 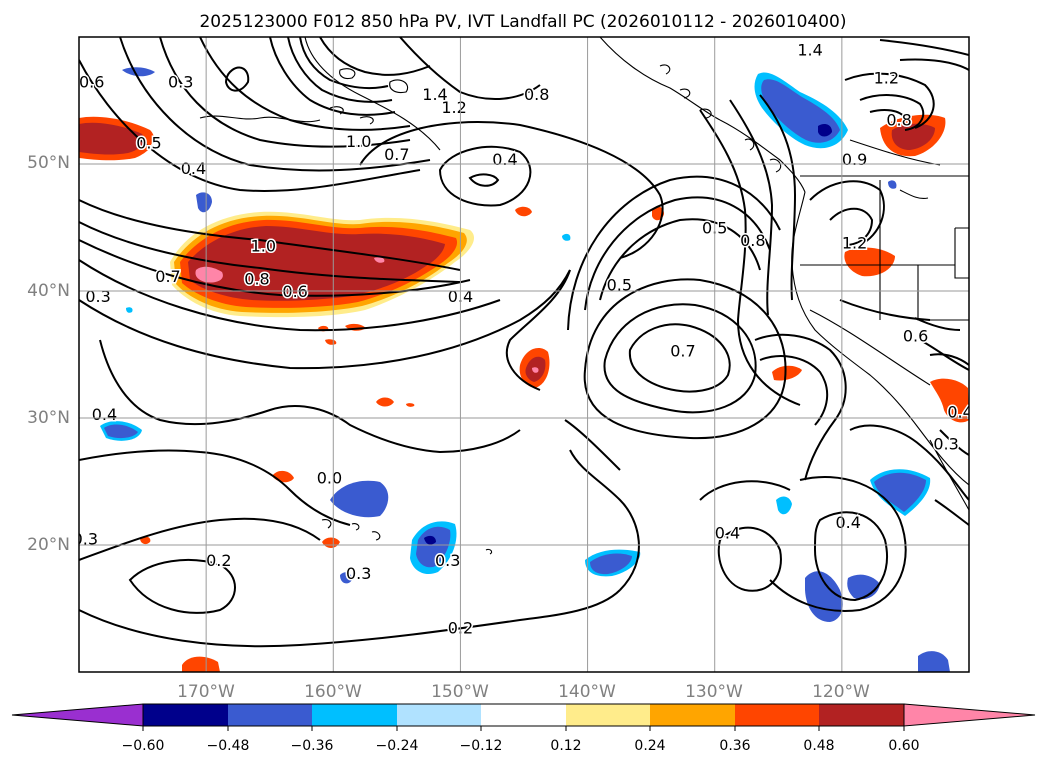 I want to click on colorbar-segments, so click(x=523, y=715).